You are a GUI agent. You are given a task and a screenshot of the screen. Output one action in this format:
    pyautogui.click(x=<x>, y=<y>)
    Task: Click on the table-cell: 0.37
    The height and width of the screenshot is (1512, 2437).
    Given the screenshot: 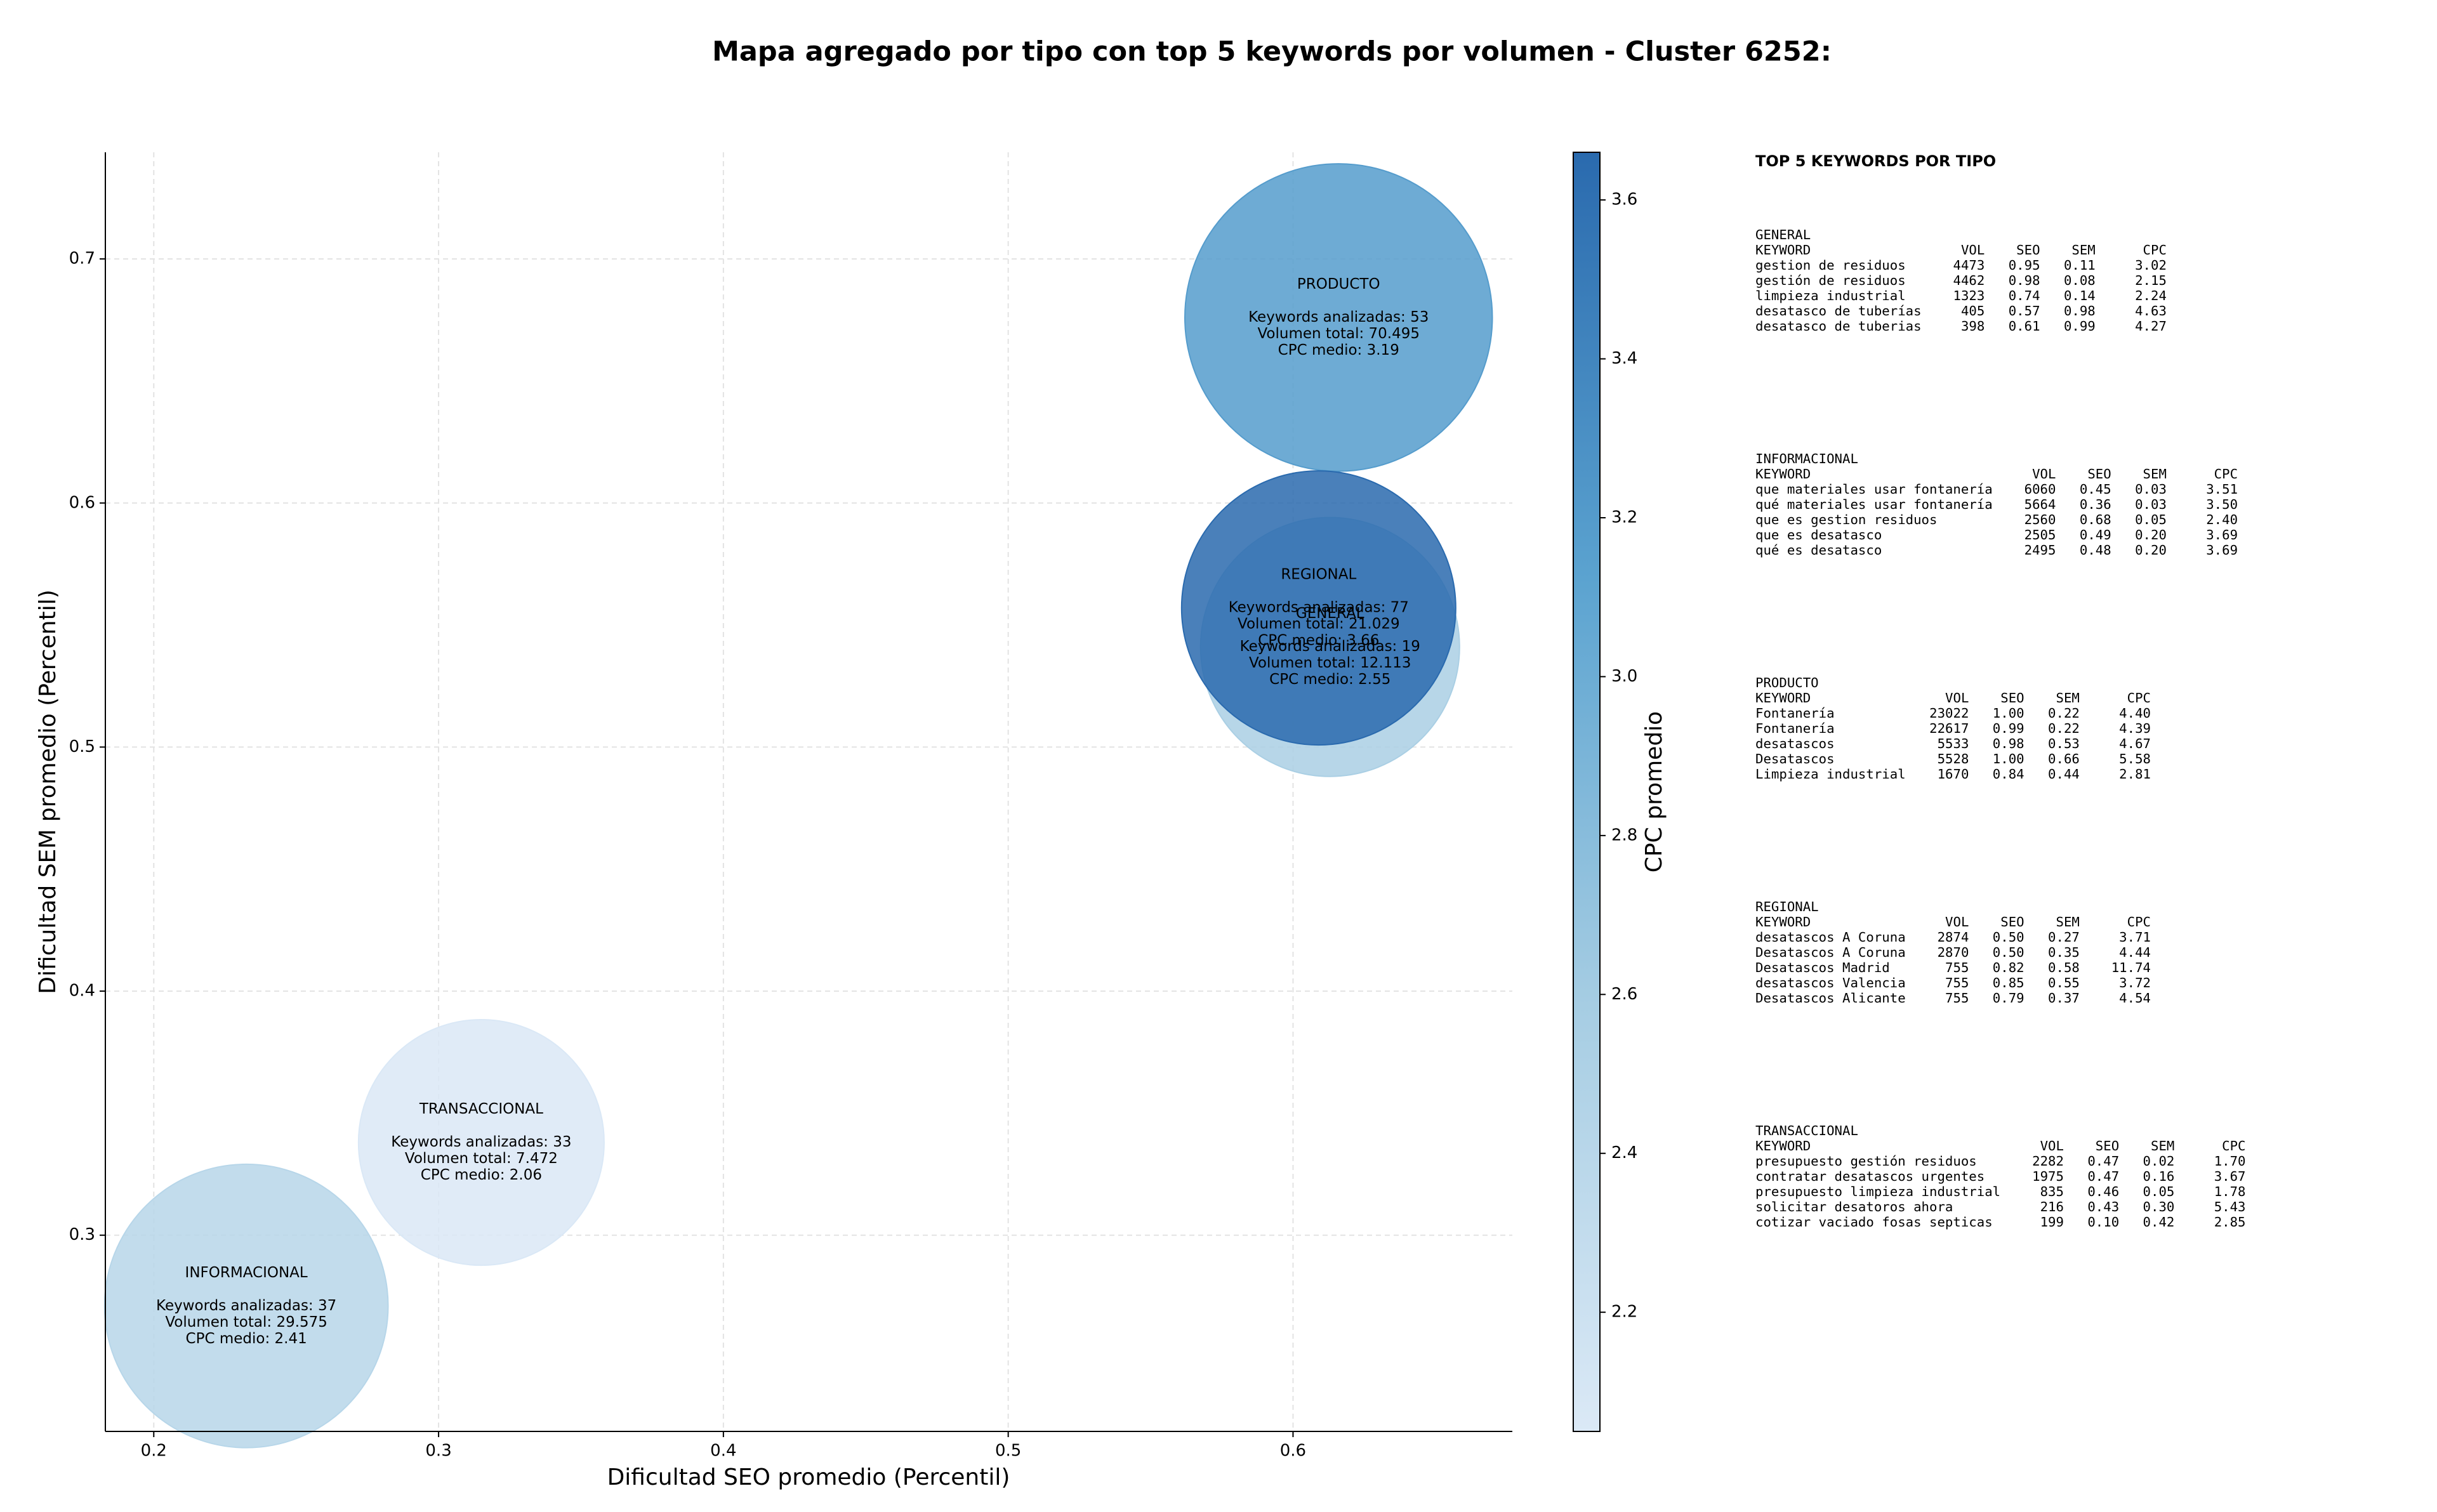 What is the action you would take?
    pyautogui.click(x=2064, y=998)
    